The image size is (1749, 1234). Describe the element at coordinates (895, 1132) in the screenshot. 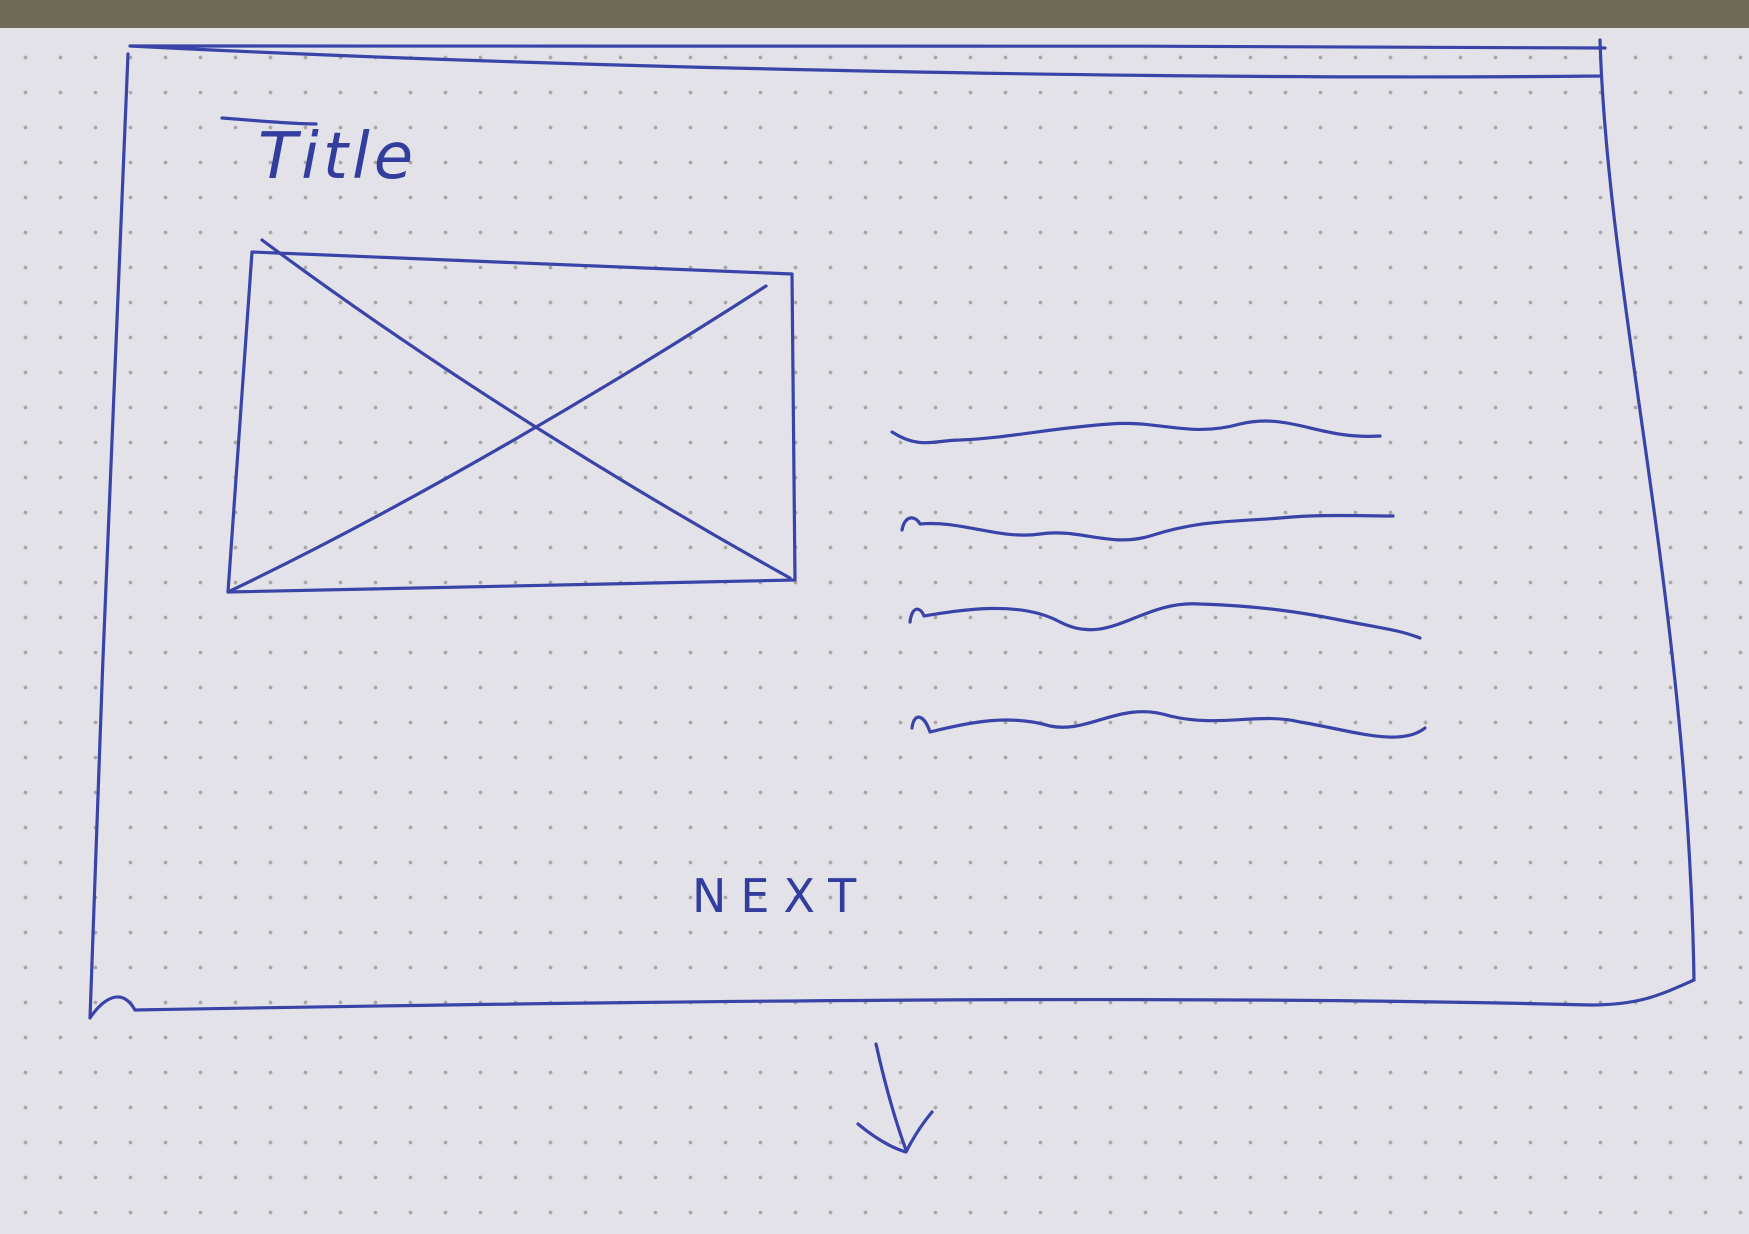

I see `arrow-down-head` at that location.